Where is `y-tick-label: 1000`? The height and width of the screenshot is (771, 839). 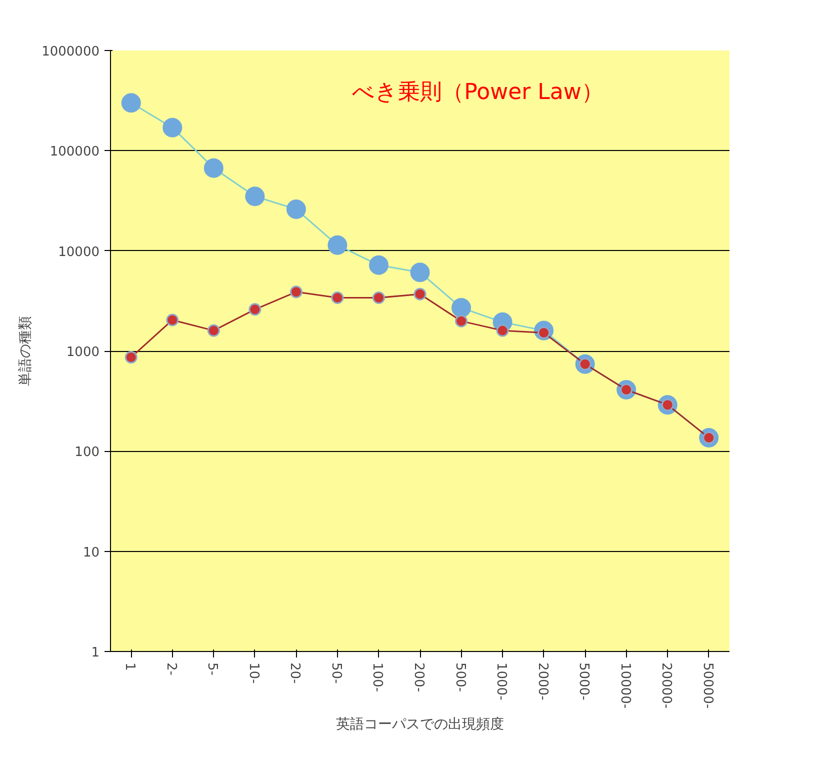
y-tick-label: 1000 is located at coordinates (83, 352).